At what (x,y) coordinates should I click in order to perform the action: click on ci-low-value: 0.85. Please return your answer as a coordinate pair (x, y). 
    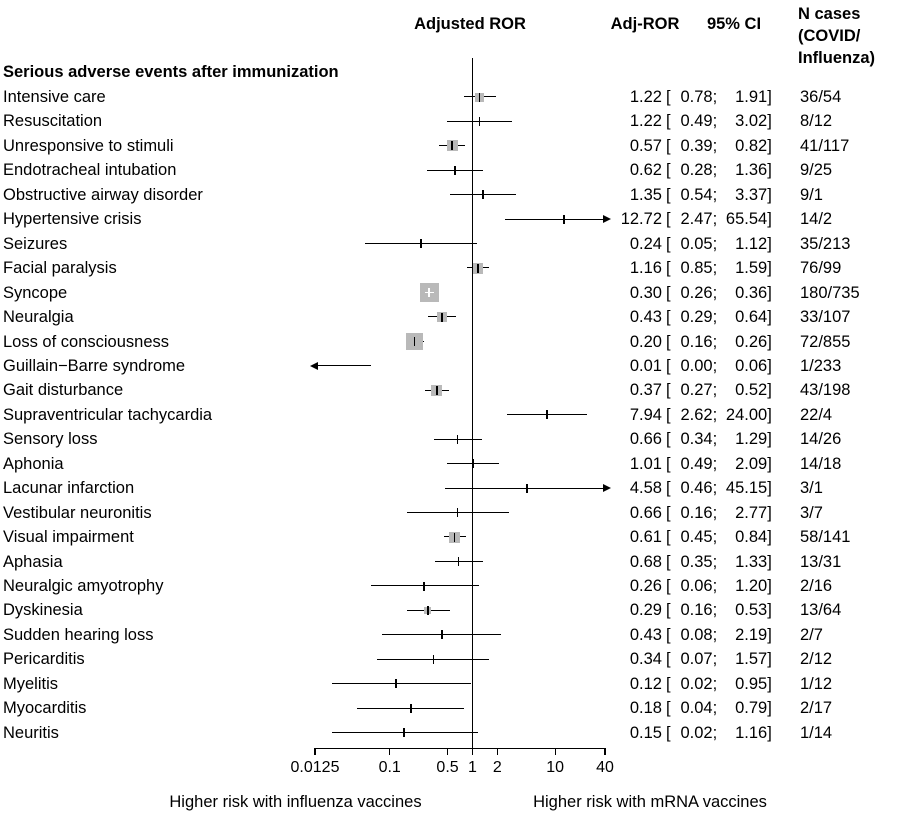
    Looking at the image, I should click on (696, 268).